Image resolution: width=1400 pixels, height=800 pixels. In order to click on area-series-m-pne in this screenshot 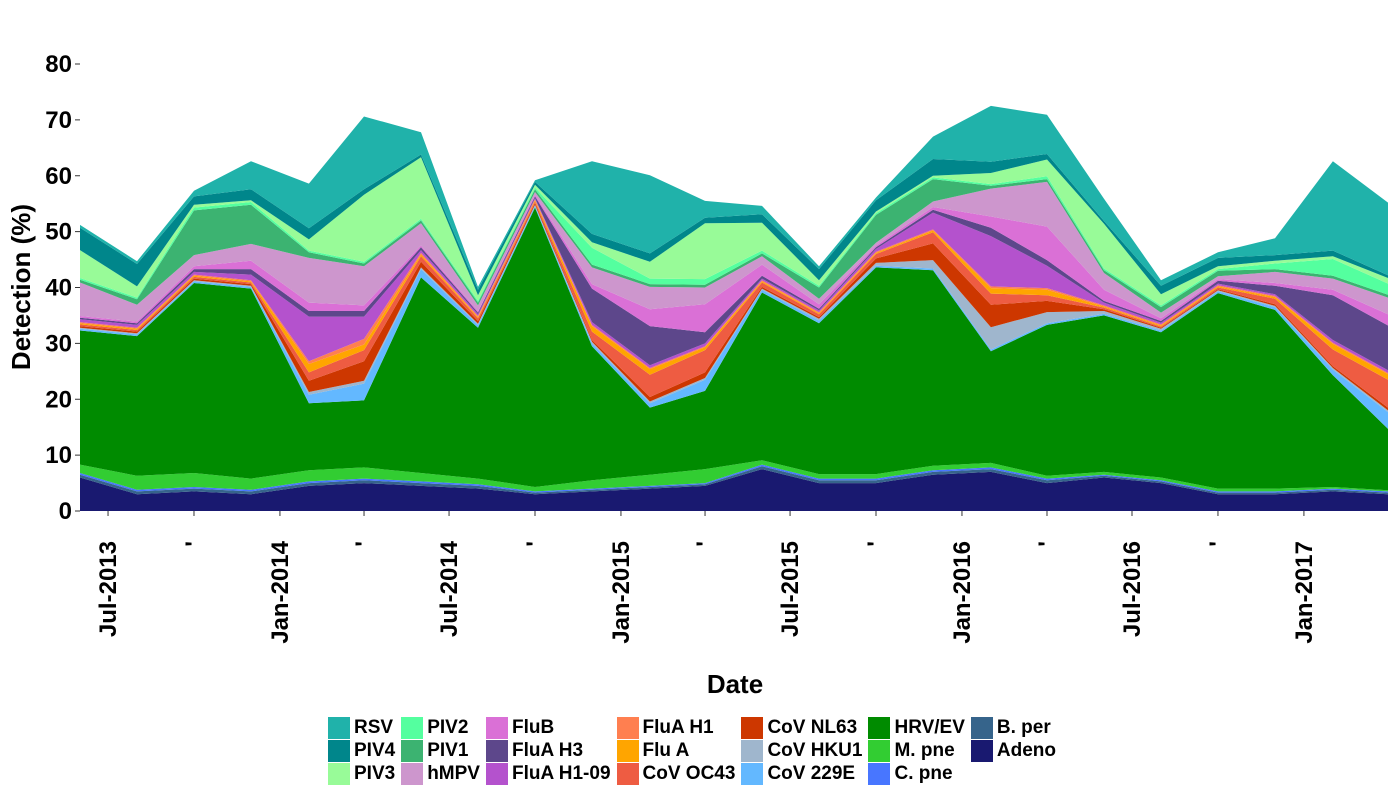, I will do `click(734, 476)`.